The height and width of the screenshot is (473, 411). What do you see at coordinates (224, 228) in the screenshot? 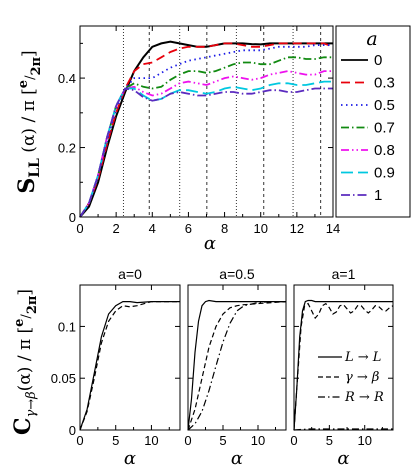
I see `x-tick-label: 8` at bounding box center [224, 228].